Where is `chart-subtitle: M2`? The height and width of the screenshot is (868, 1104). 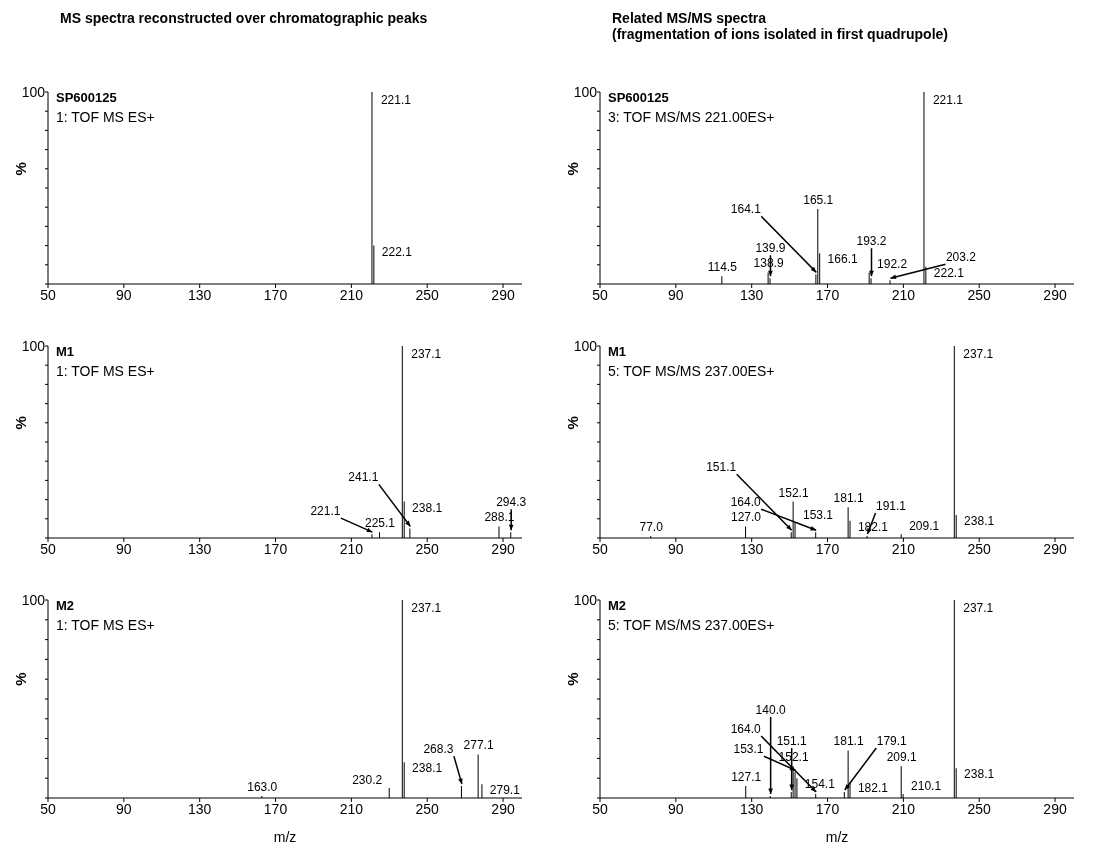
chart-subtitle: M2 is located at coordinates (617, 605).